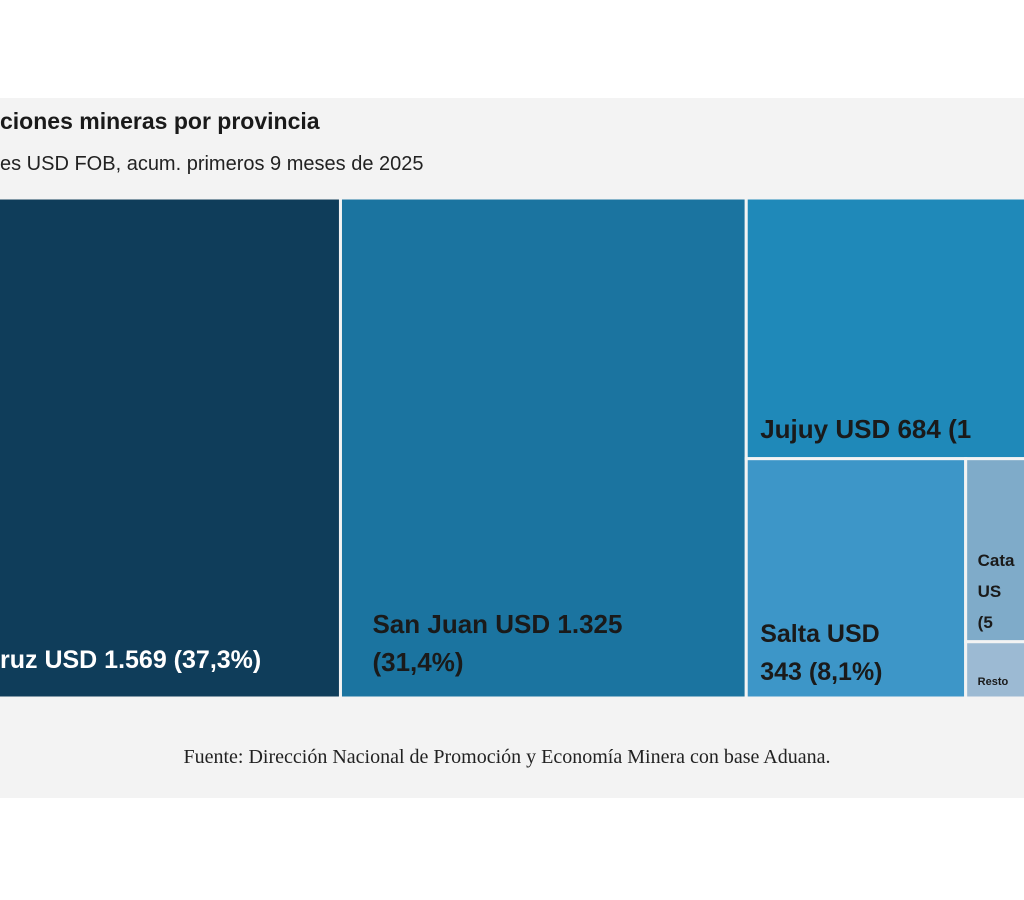 Image resolution: width=1024 pixels, height=900 pixels. I want to click on tile-label: (31,4%), so click(417, 662).